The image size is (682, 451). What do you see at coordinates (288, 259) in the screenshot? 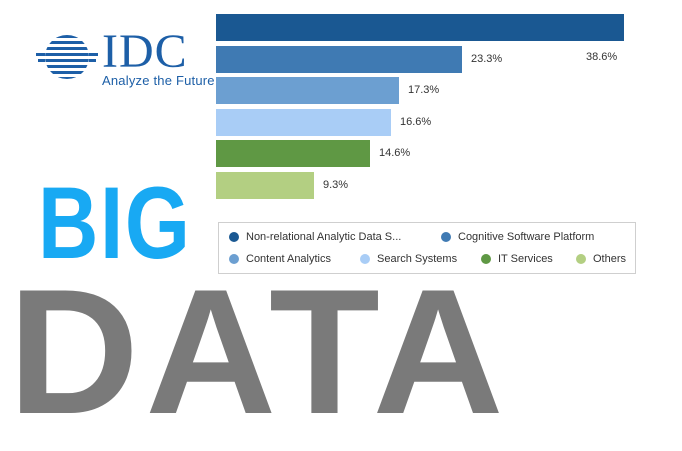
I see `legend-label: Content Analytics` at bounding box center [288, 259].